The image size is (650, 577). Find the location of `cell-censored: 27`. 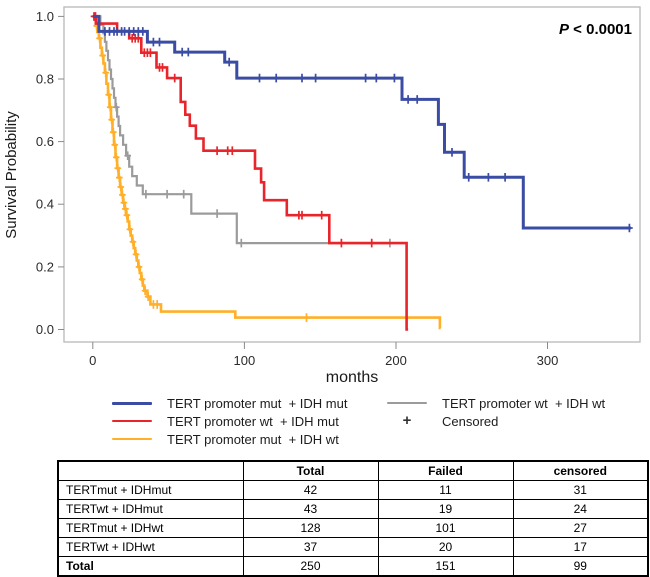

cell-censored: 27 is located at coordinates (580, 528).